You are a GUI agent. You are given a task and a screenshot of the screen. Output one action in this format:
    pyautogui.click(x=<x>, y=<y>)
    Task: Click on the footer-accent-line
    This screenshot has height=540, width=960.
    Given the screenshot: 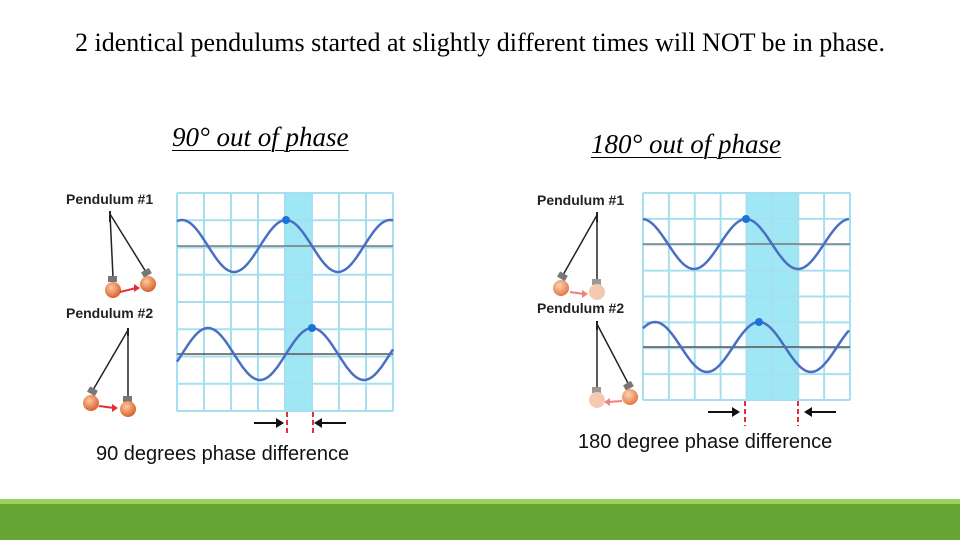 What is the action you would take?
    pyautogui.click(x=480, y=501)
    